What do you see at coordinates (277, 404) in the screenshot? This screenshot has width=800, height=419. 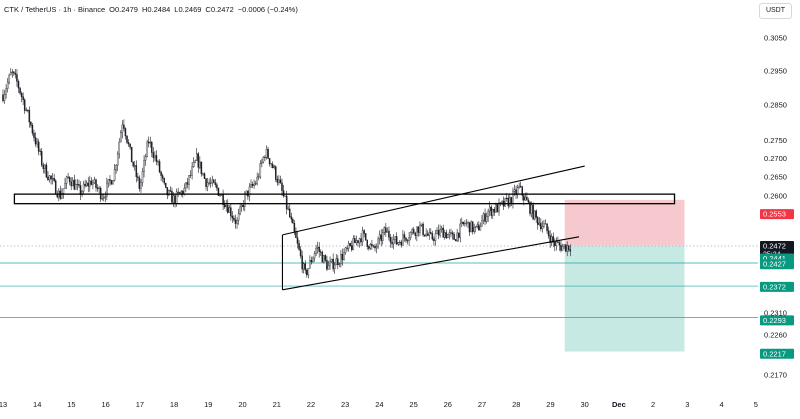 I see `x-tick-label: 21` at bounding box center [277, 404].